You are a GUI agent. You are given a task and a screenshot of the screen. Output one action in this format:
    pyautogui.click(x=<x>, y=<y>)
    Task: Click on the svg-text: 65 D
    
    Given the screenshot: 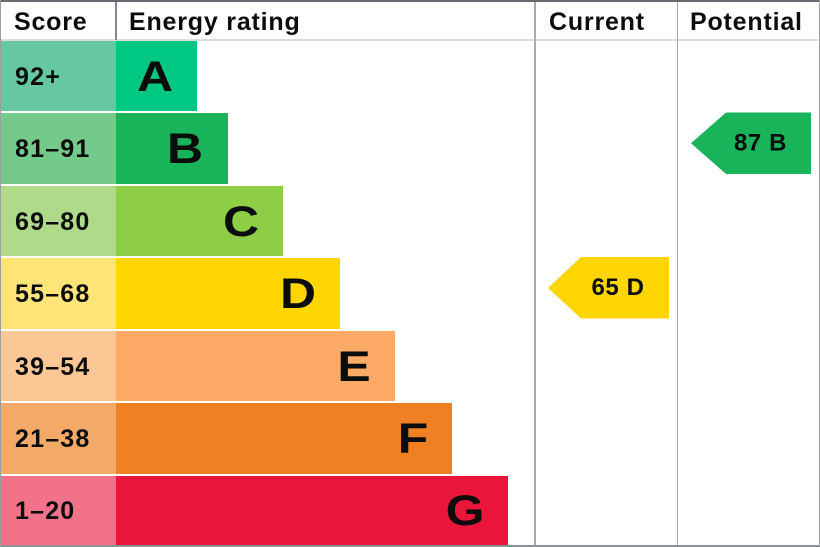 What is the action you would take?
    pyautogui.click(x=617, y=287)
    